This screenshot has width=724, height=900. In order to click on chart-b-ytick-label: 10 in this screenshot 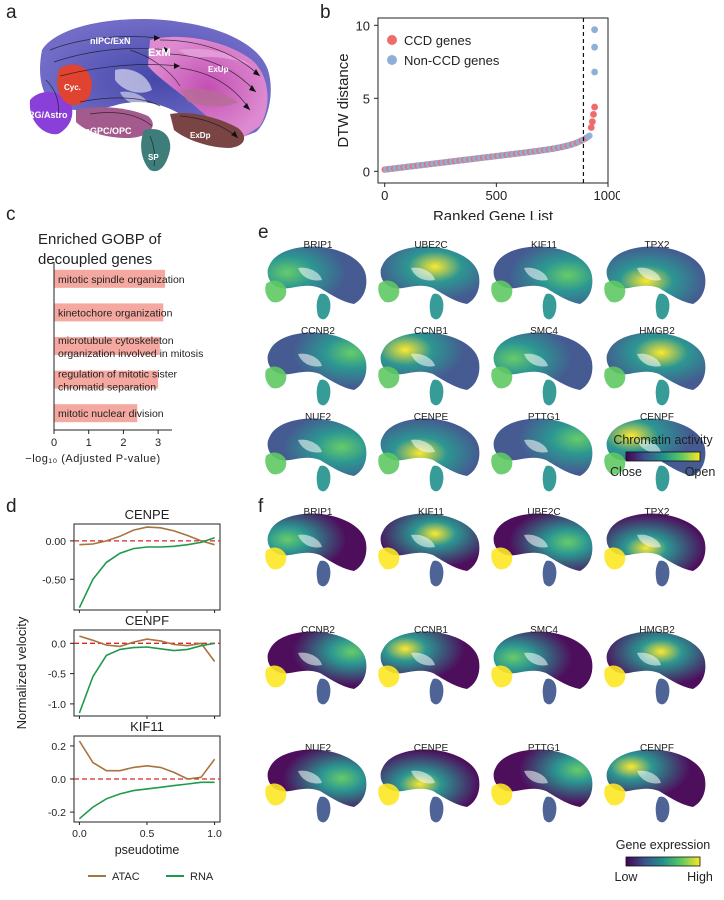, I will do `click(363, 25)`.